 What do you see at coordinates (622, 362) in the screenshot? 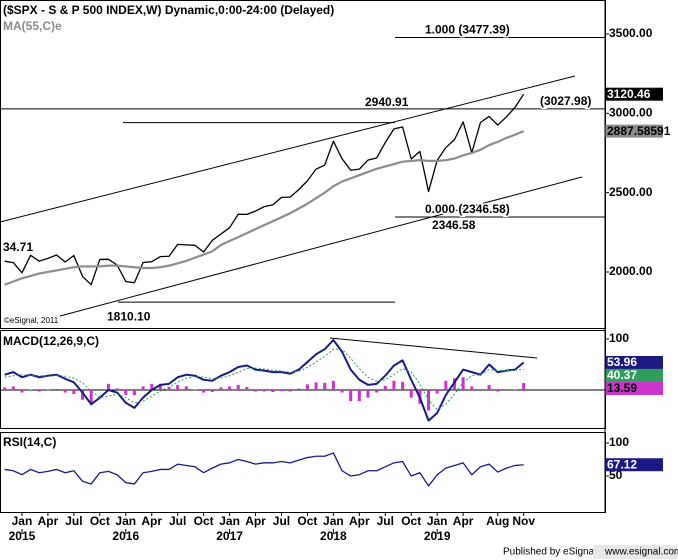
I see `value-tag-label: 53.96` at bounding box center [622, 362].